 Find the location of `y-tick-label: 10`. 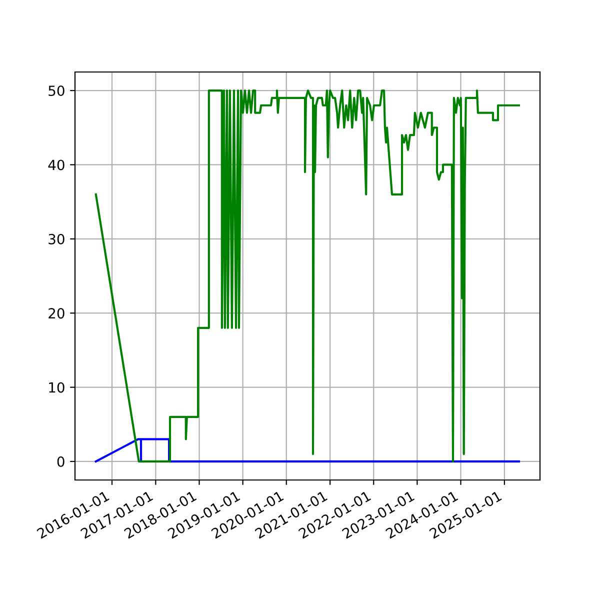

y-tick-label: 10 is located at coordinates (56, 387).